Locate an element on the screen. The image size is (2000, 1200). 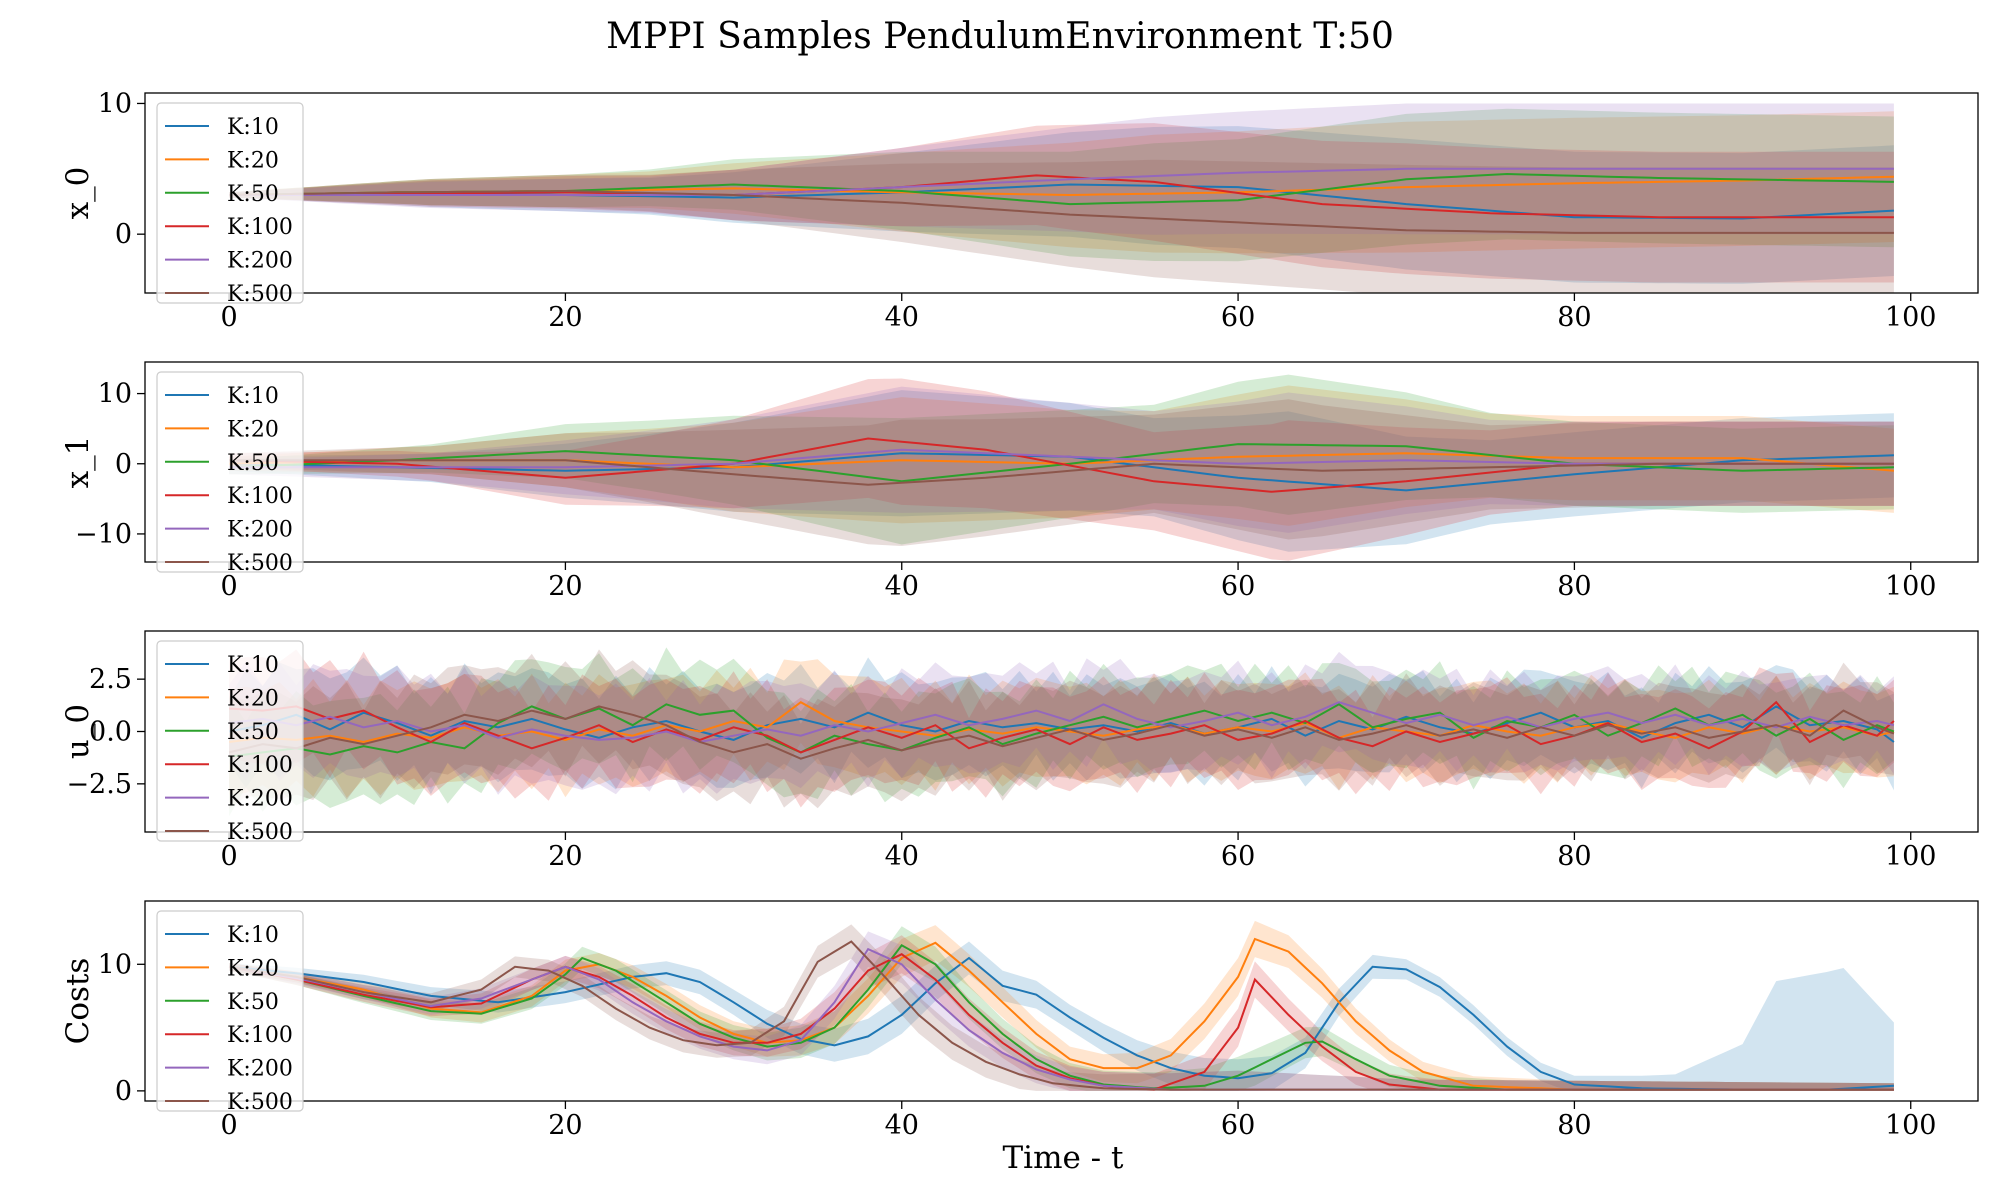
y-tick-label: 2.5 is located at coordinates (110, 679).